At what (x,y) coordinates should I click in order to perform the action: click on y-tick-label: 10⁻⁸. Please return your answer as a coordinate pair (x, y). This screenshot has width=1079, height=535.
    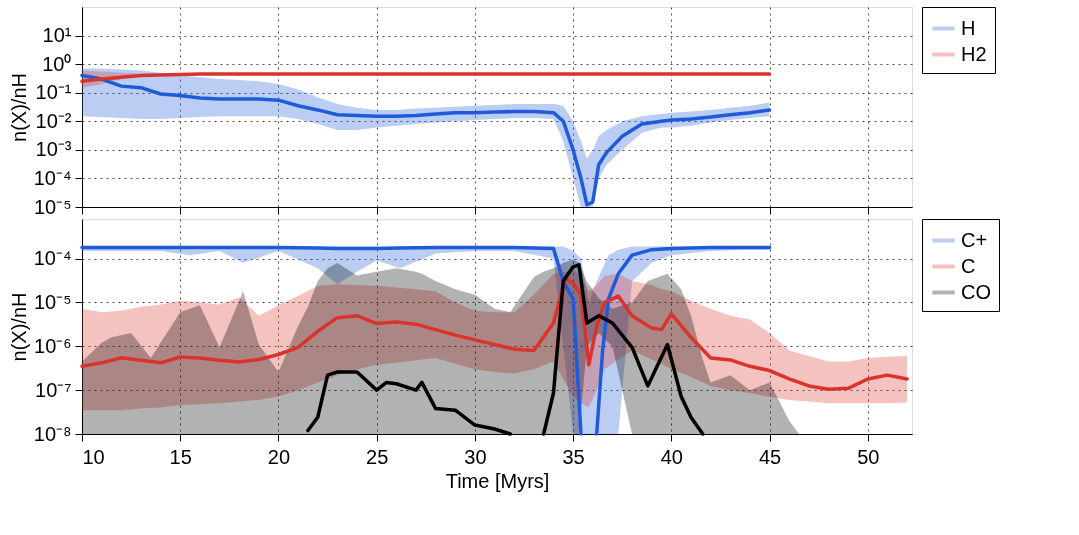
    Looking at the image, I should click on (52, 433).